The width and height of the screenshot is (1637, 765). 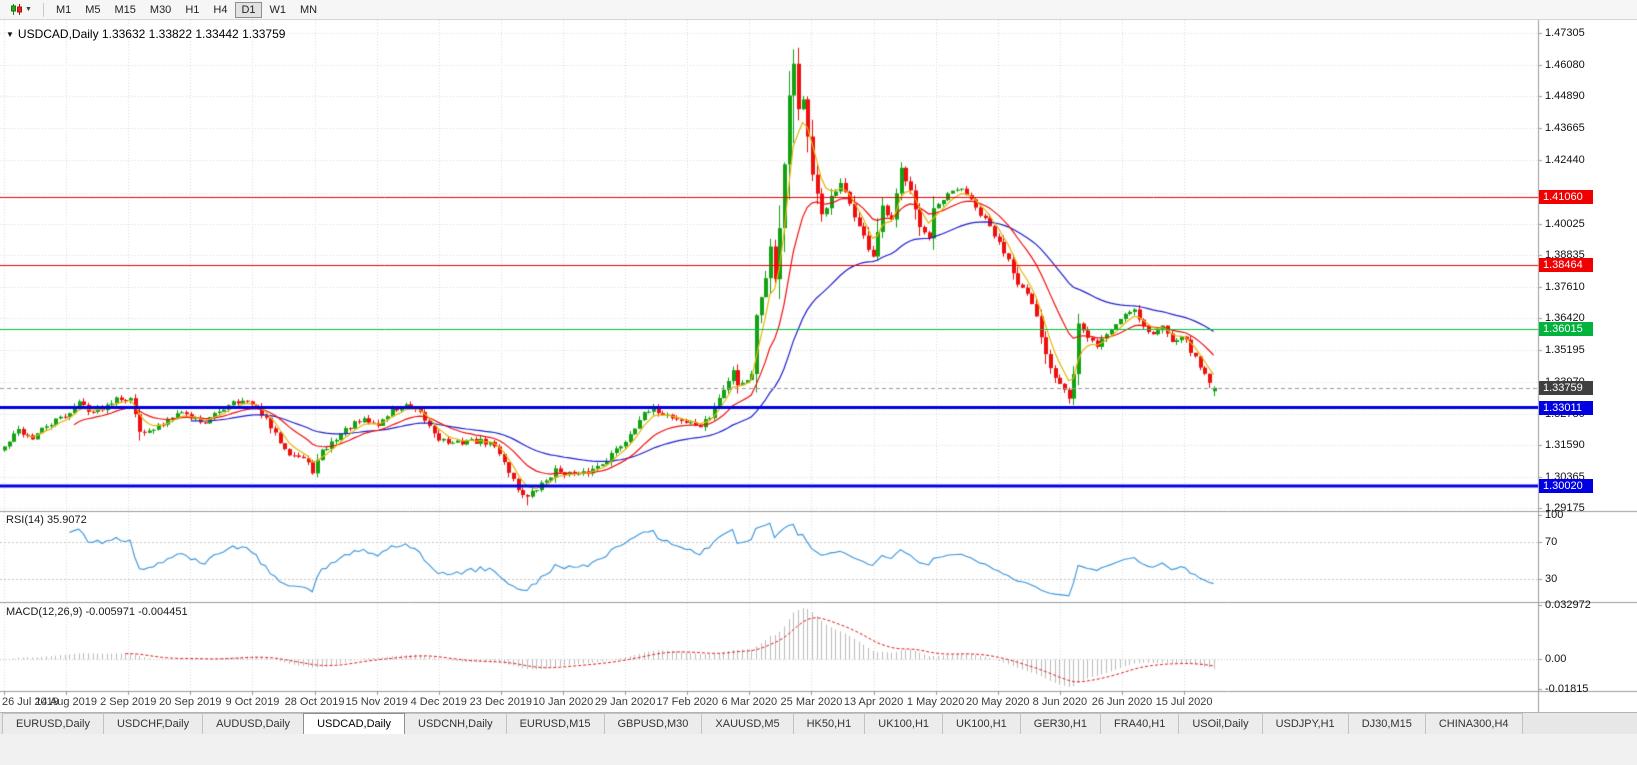 I want to click on timeframe-button-m1: M1, so click(x=63, y=10).